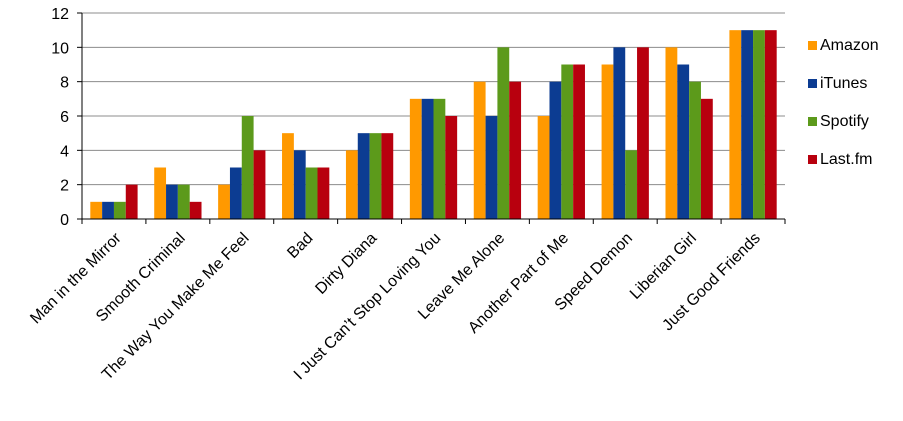 This screenshot has height=421, width=903. I want to click on y-tick-label: 4, so click(64, 151).